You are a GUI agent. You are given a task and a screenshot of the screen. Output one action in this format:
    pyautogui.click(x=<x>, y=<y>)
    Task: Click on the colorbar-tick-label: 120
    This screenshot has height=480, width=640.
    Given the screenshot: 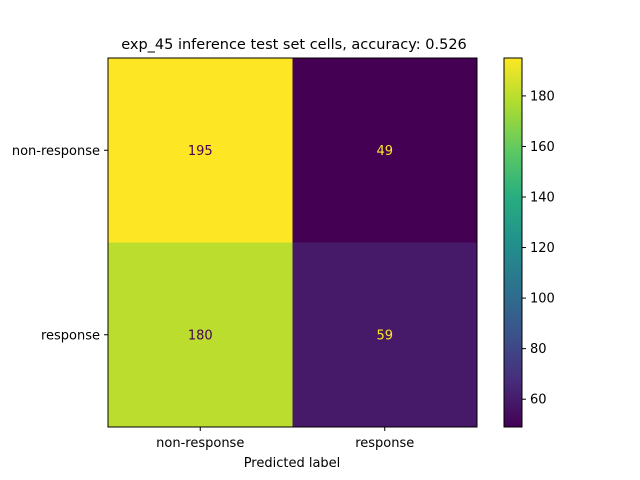 What is the action you would take?
    pyautogui.click(x=542, y=248)
    